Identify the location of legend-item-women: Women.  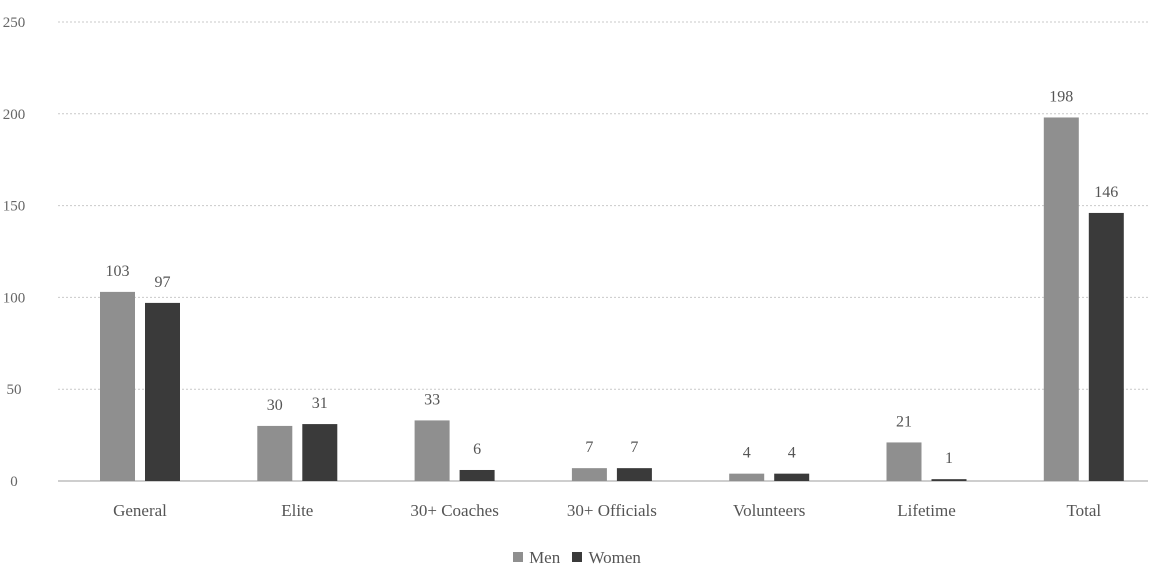
(606, 558).